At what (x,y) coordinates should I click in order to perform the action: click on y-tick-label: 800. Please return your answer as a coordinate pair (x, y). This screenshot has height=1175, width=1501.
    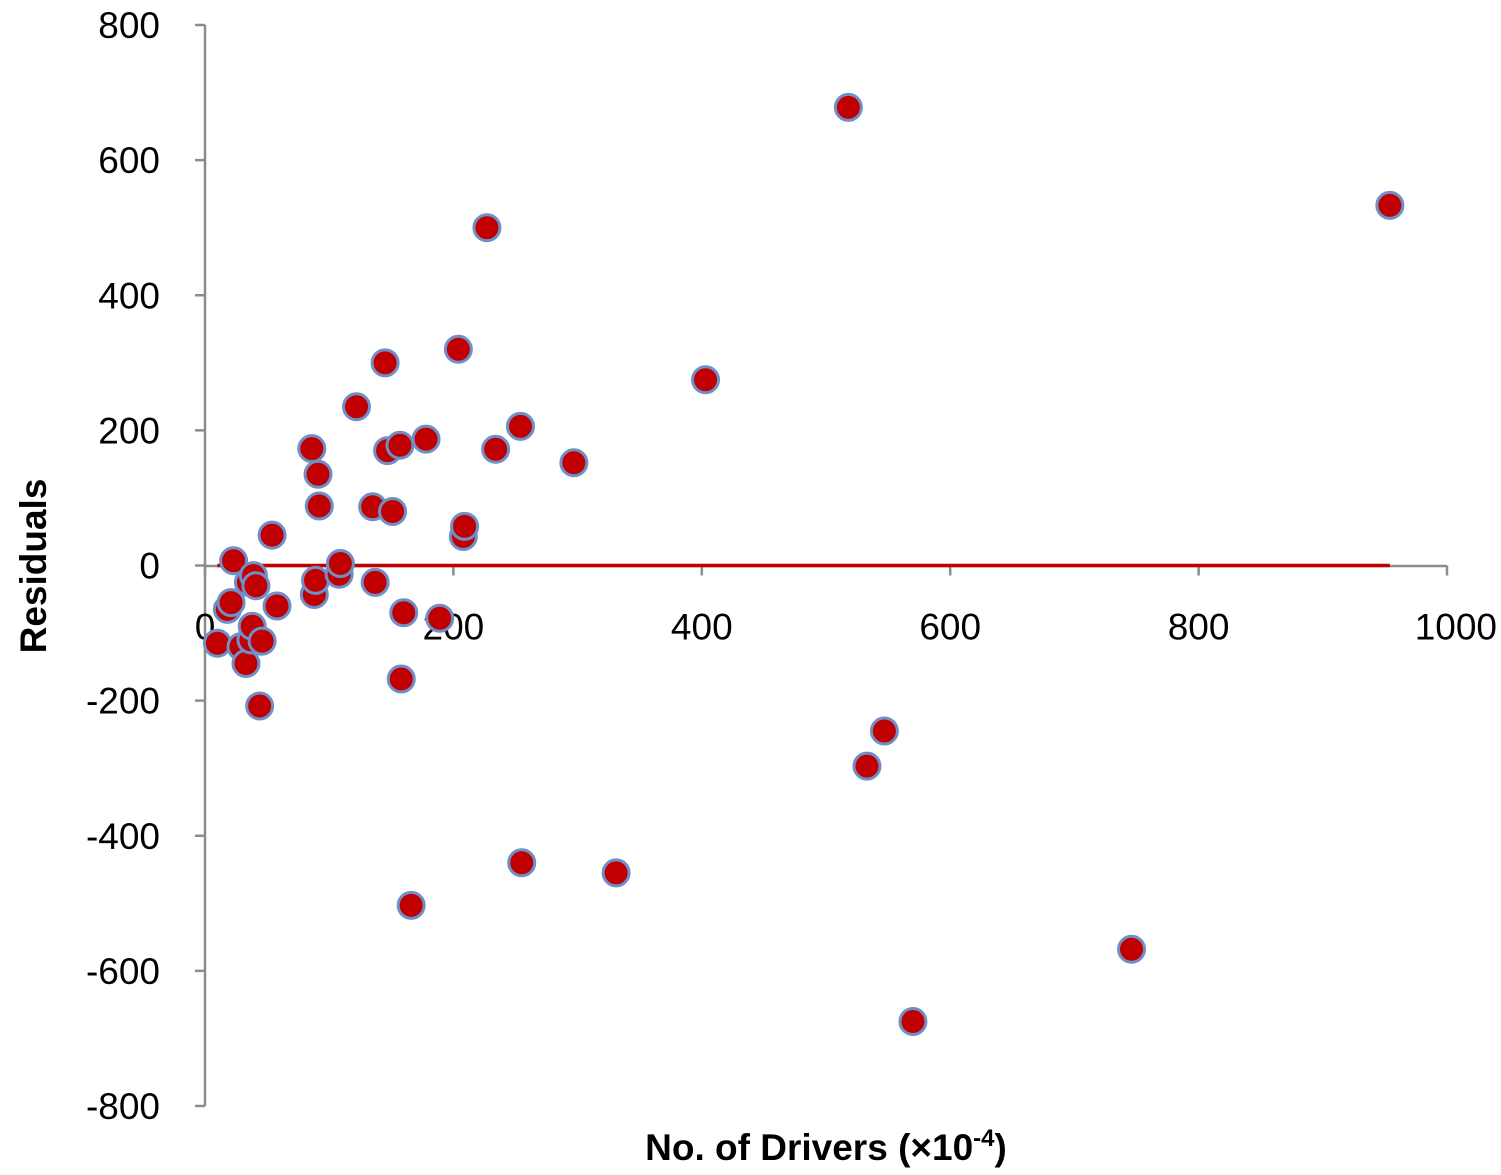
    Looking at the image, I should click on (129, 25).